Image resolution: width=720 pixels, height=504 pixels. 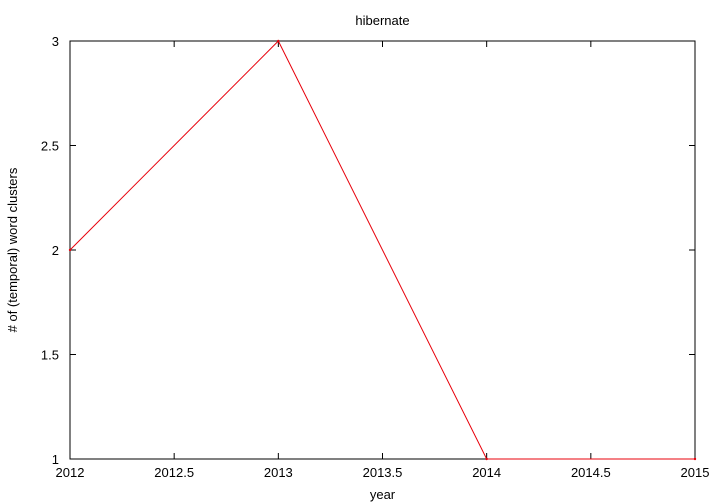 What do you see at coordinates (486, 472) in the screenshot?
I see `x-tick-label: 2014` at bounding box center [486, 472].